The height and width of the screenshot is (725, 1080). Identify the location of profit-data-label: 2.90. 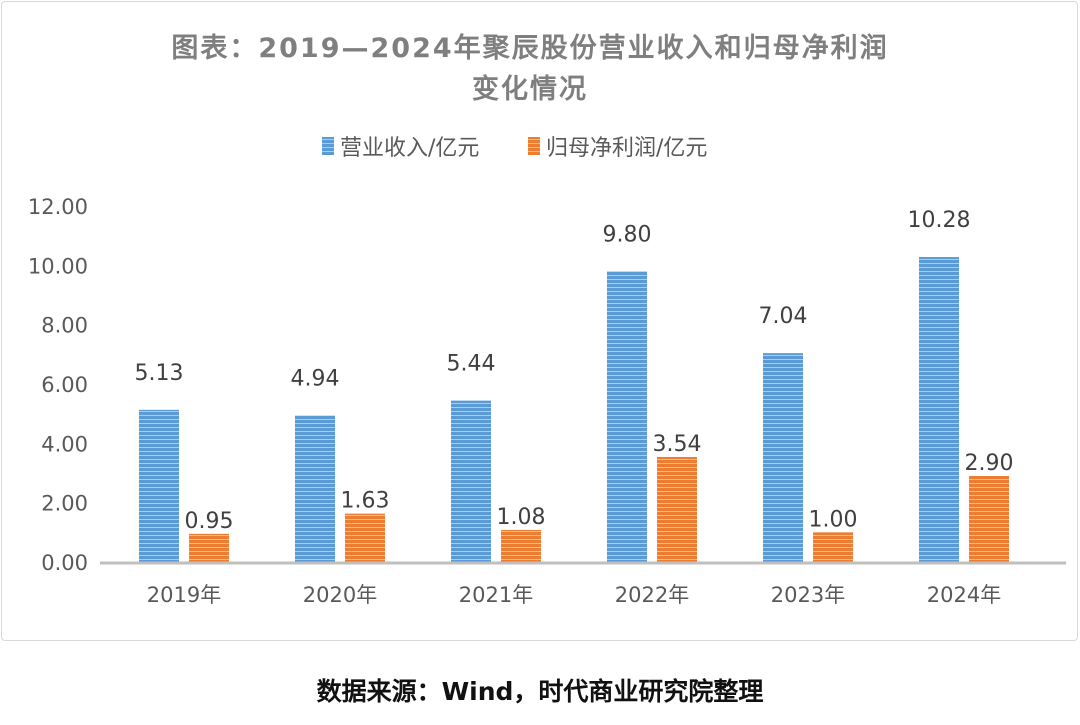
(989, 463).